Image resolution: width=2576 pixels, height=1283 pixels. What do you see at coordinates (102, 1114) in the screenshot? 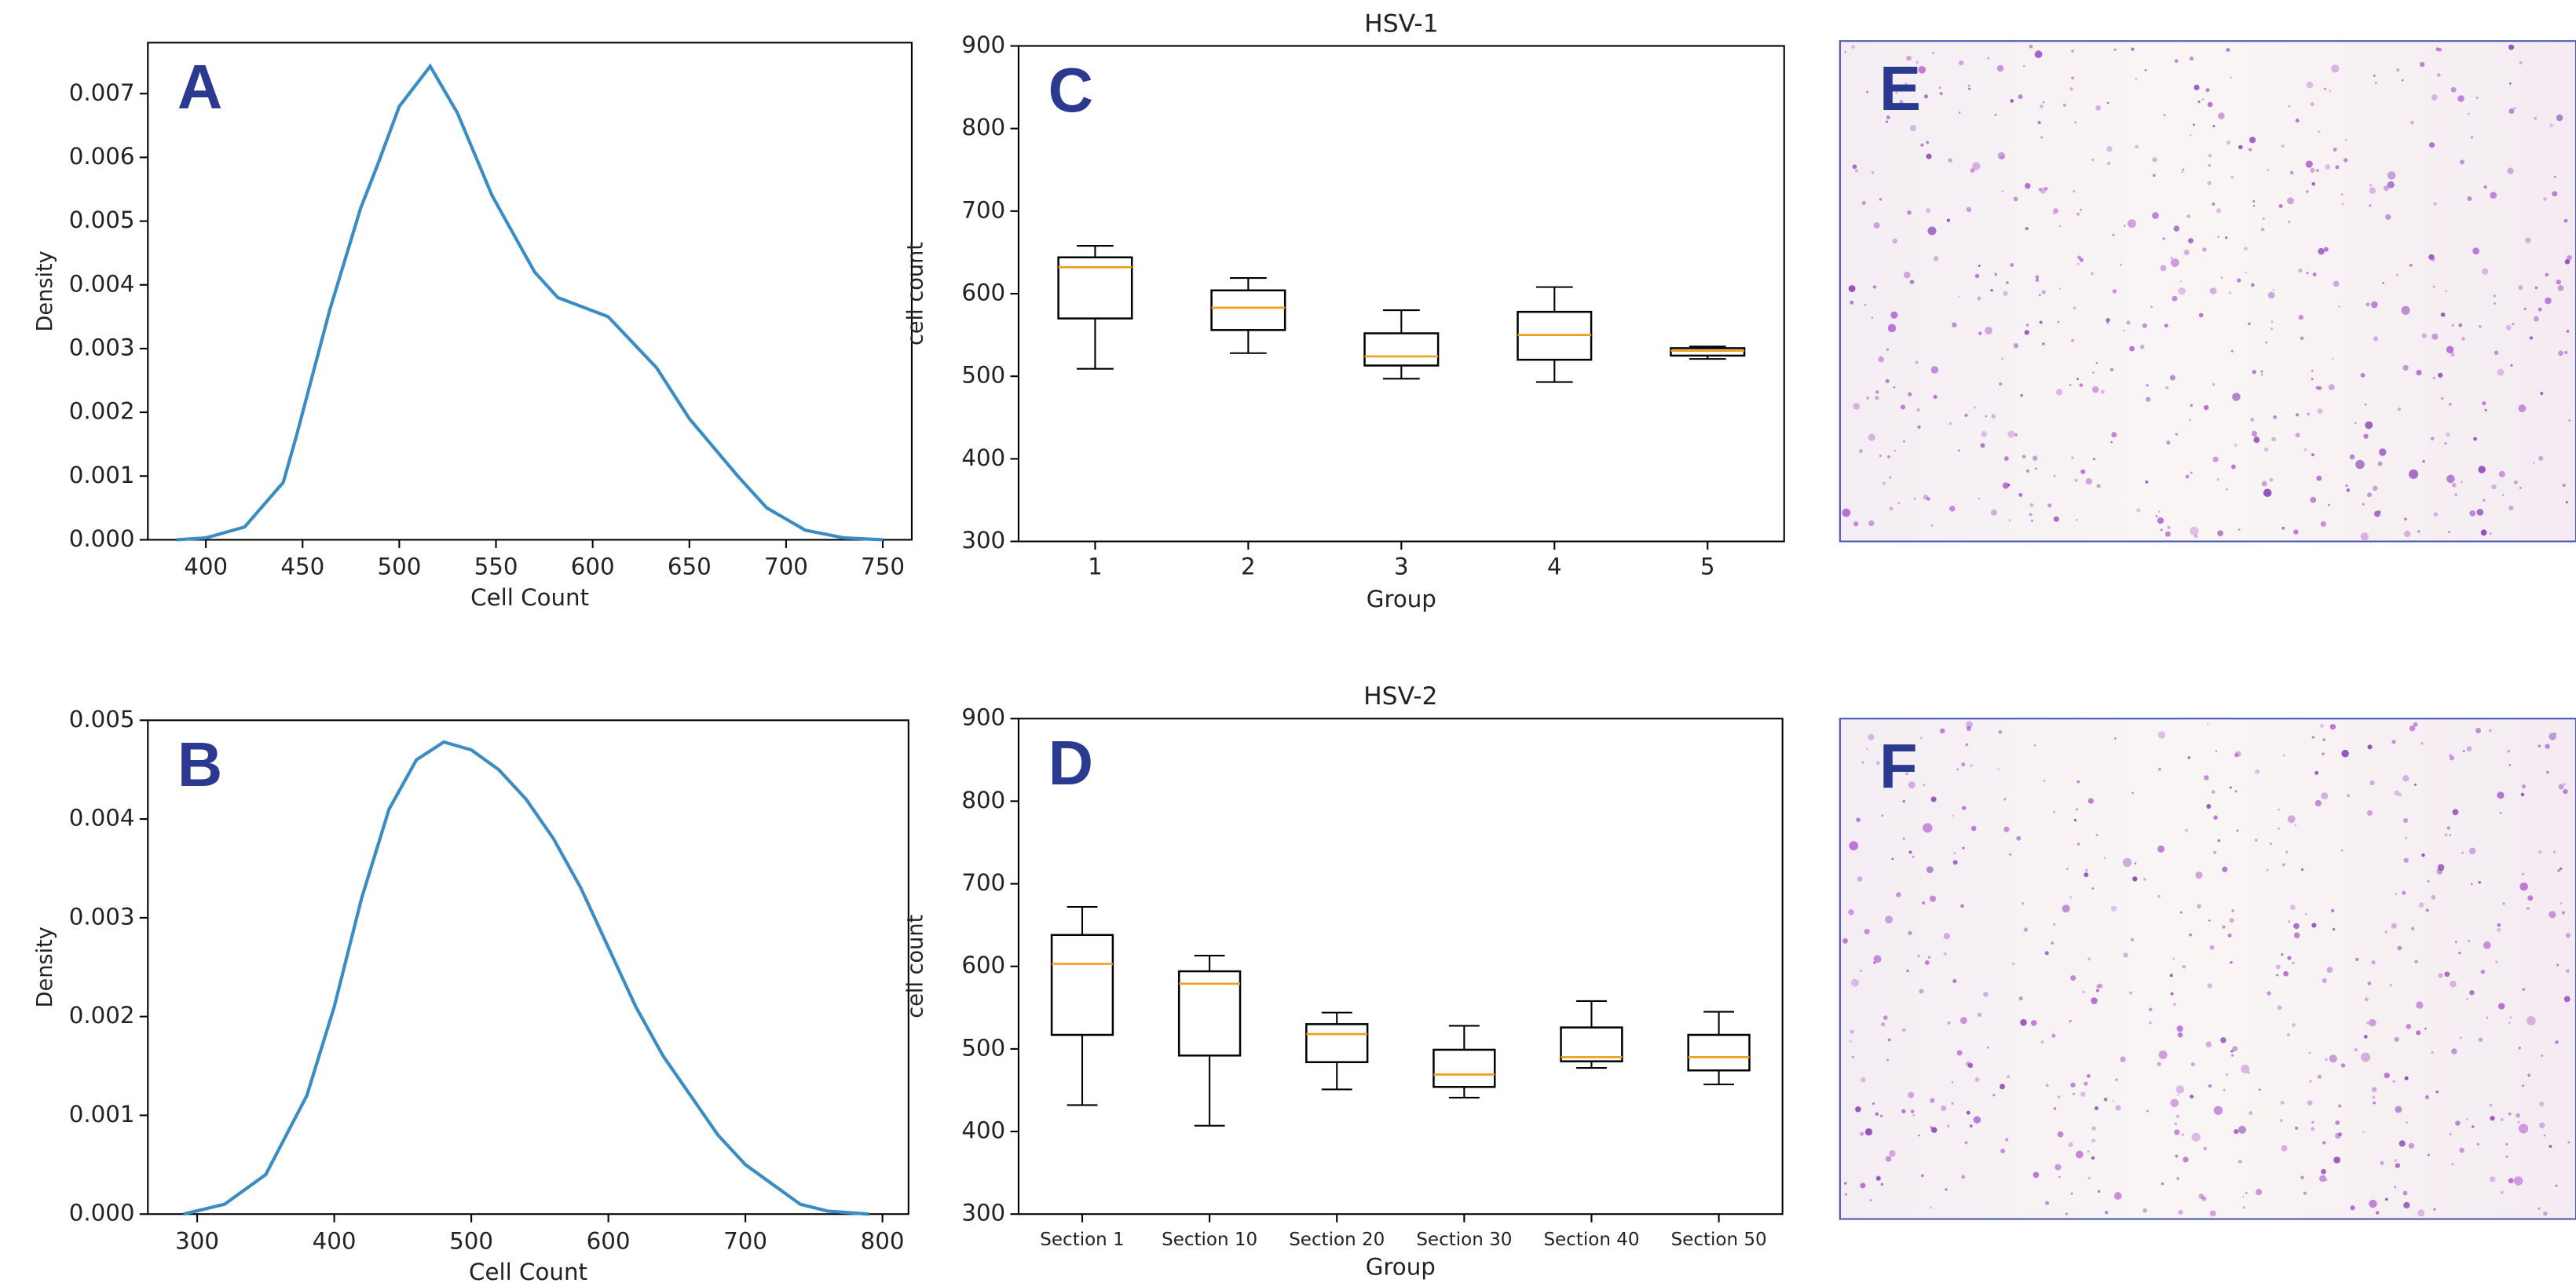
I see `y-tick-label: 0.001` at bounding box center [102, 1114].